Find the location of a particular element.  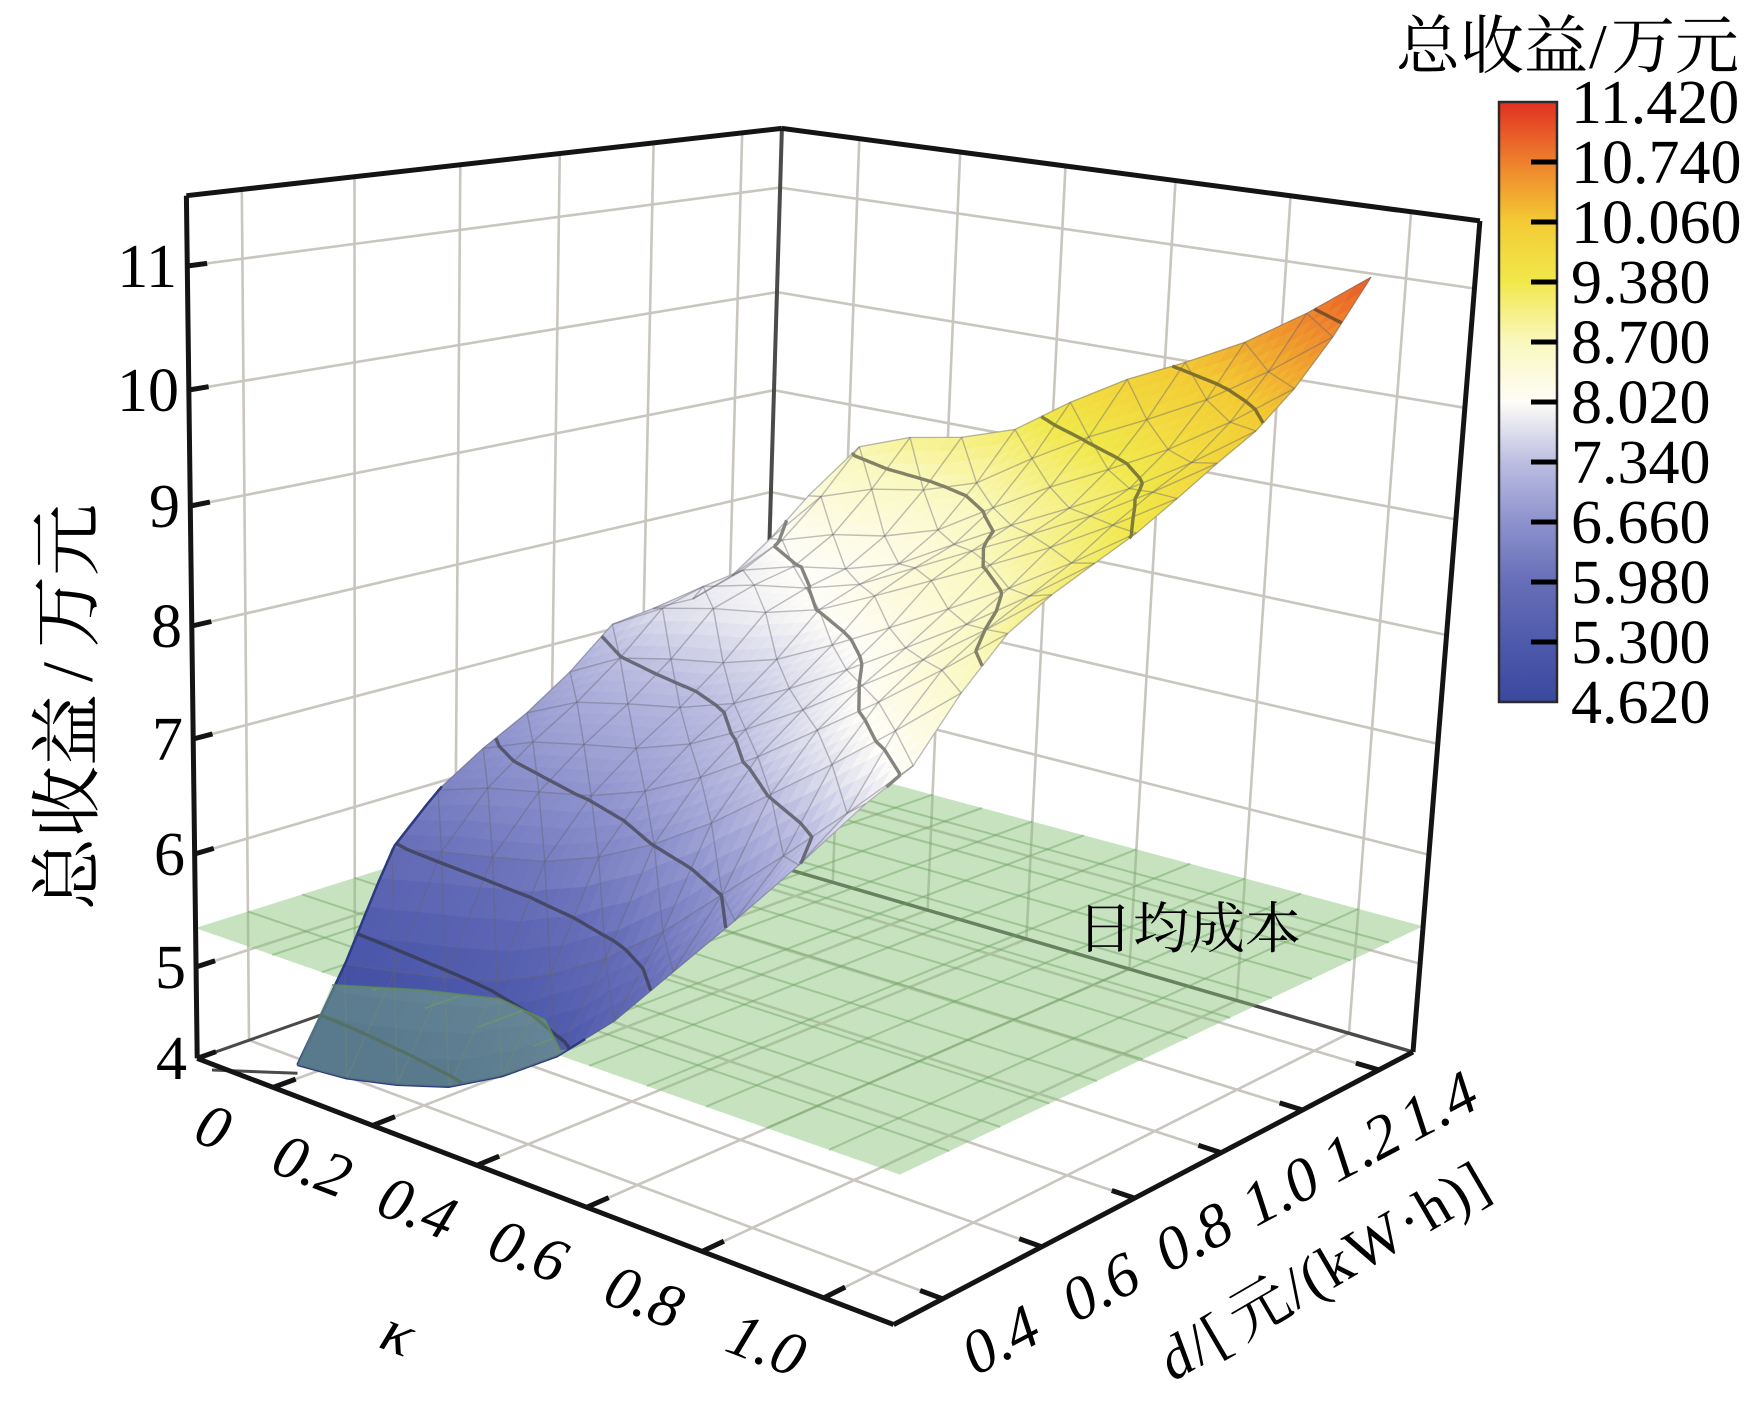

svg-text: 10.060 is located at coordinates (1656, 223).